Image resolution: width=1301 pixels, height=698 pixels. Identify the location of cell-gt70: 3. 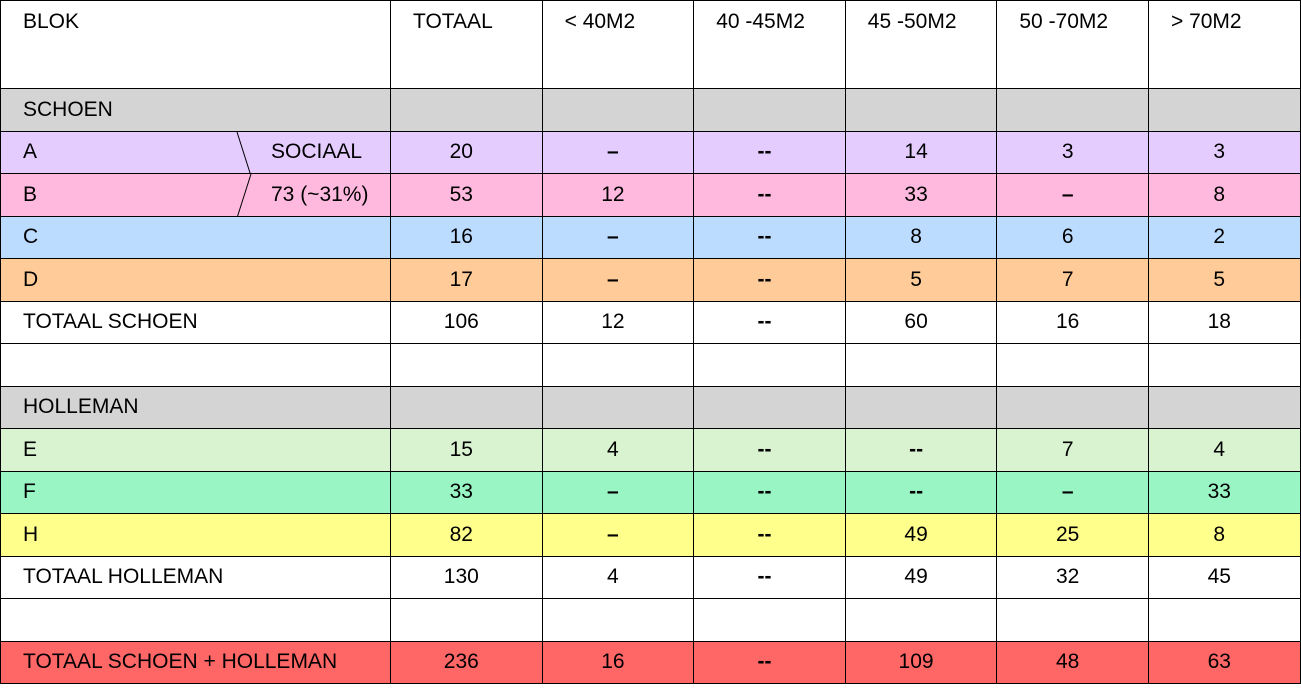
(1224, 152).